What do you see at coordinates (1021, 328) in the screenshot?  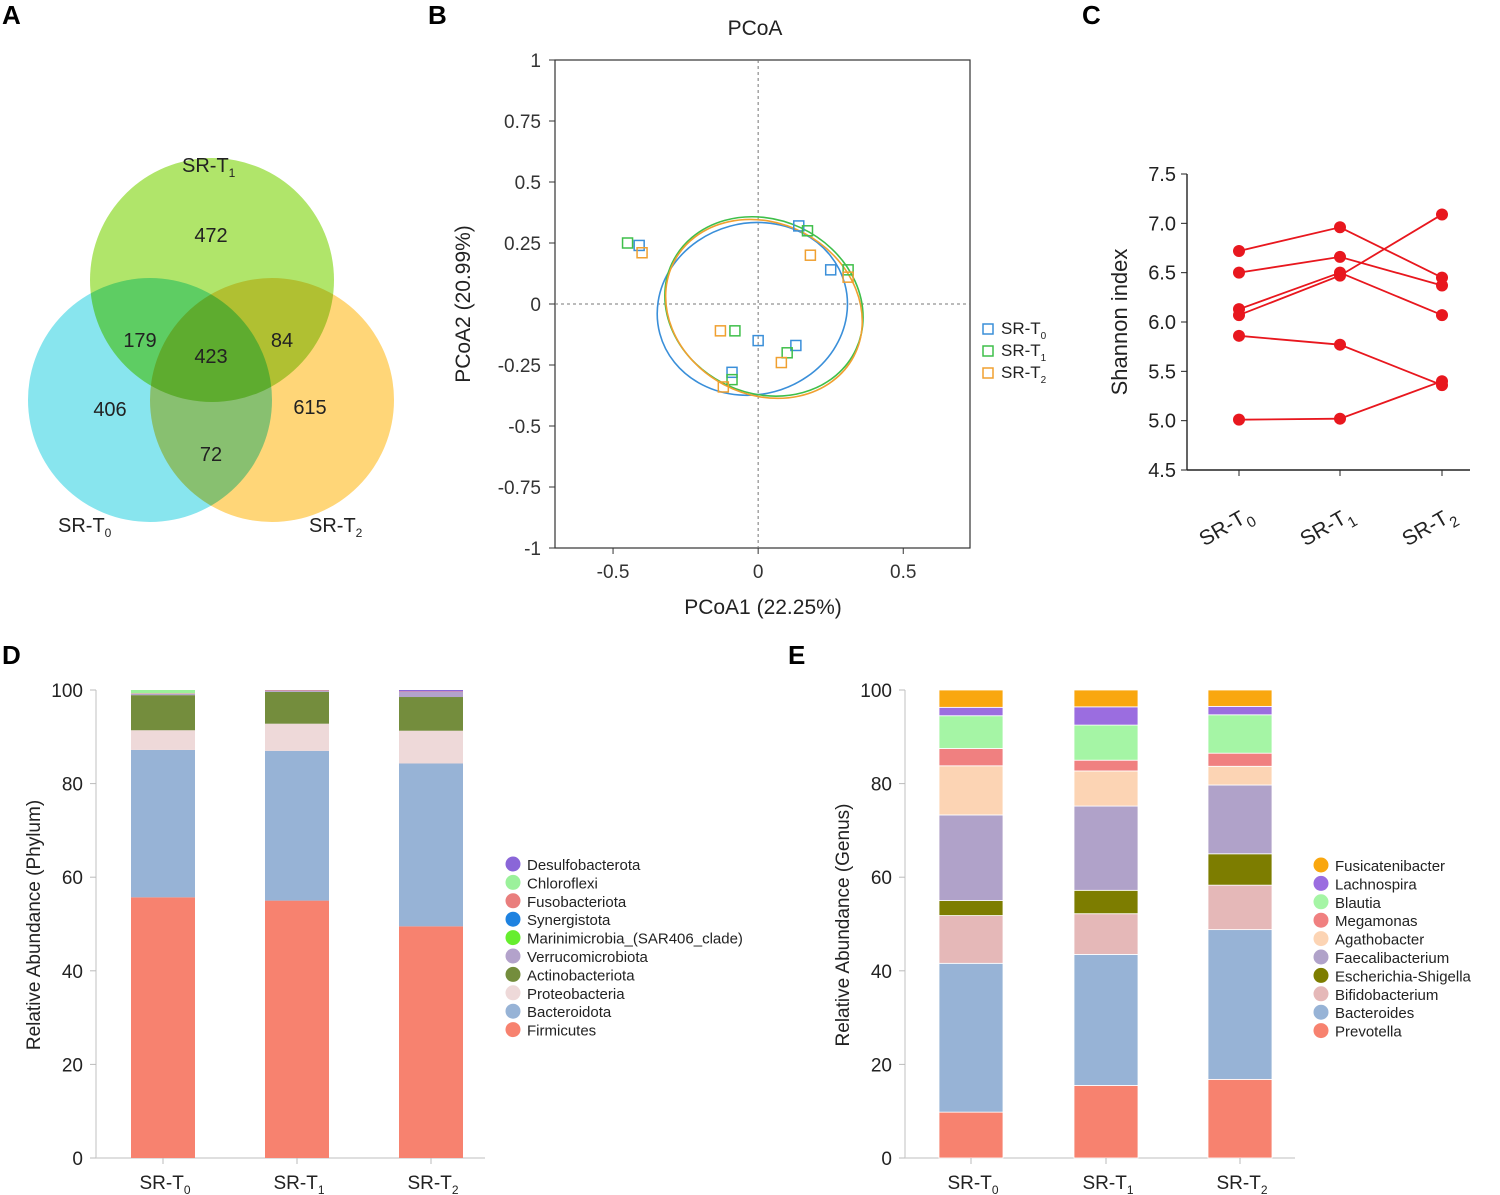 I see `pcoa-legend-label-base: SR-T` at bounding box center [1021, 328].